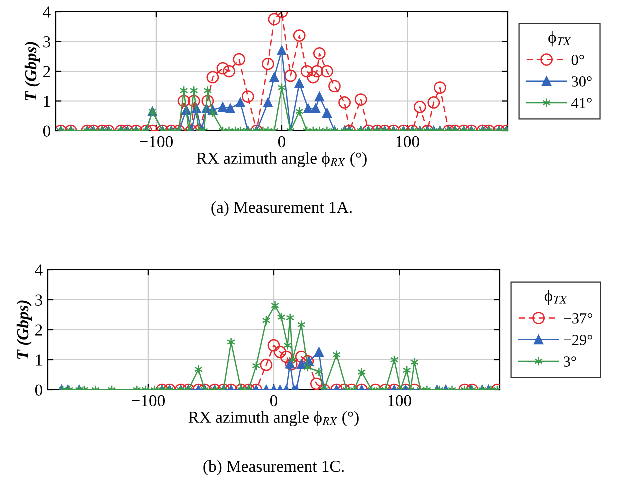 The width and height of the screenshot is (629, 485). Describe the element at coordinates (274, 468) in the screenshot. I see `text: (b) Measurement 1C.` at that location.